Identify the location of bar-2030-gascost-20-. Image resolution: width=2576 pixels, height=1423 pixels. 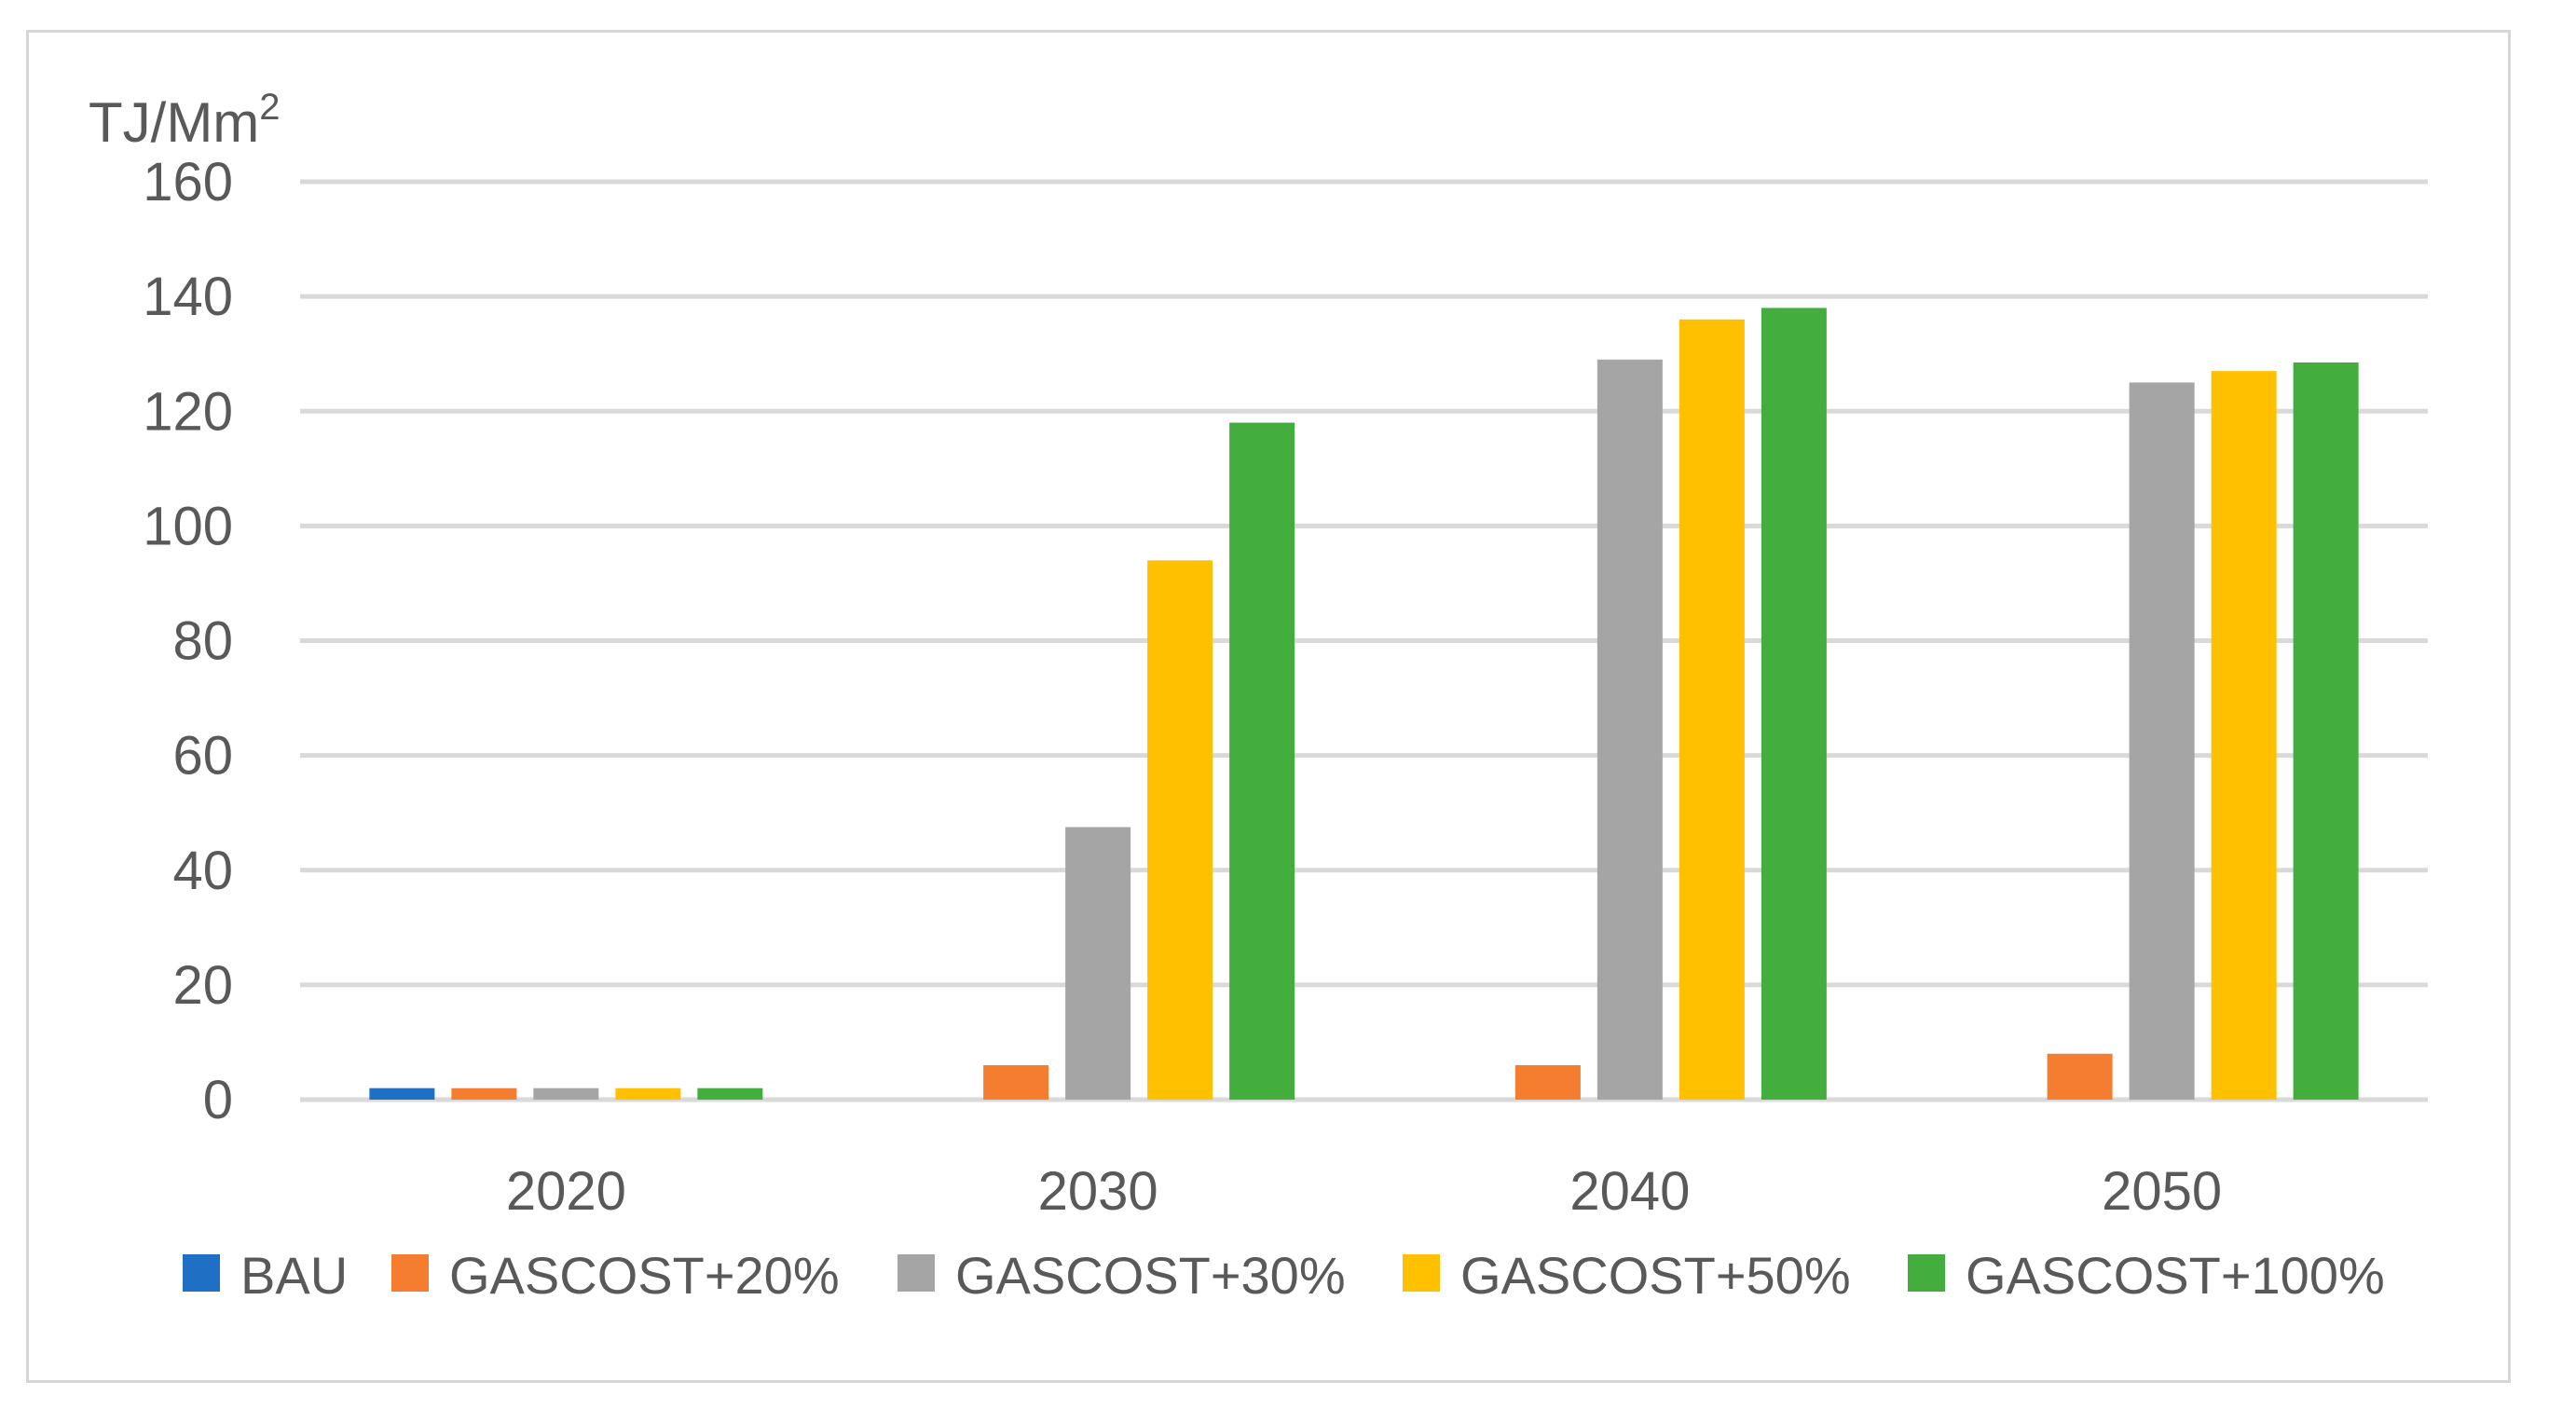
(1016, 1082).